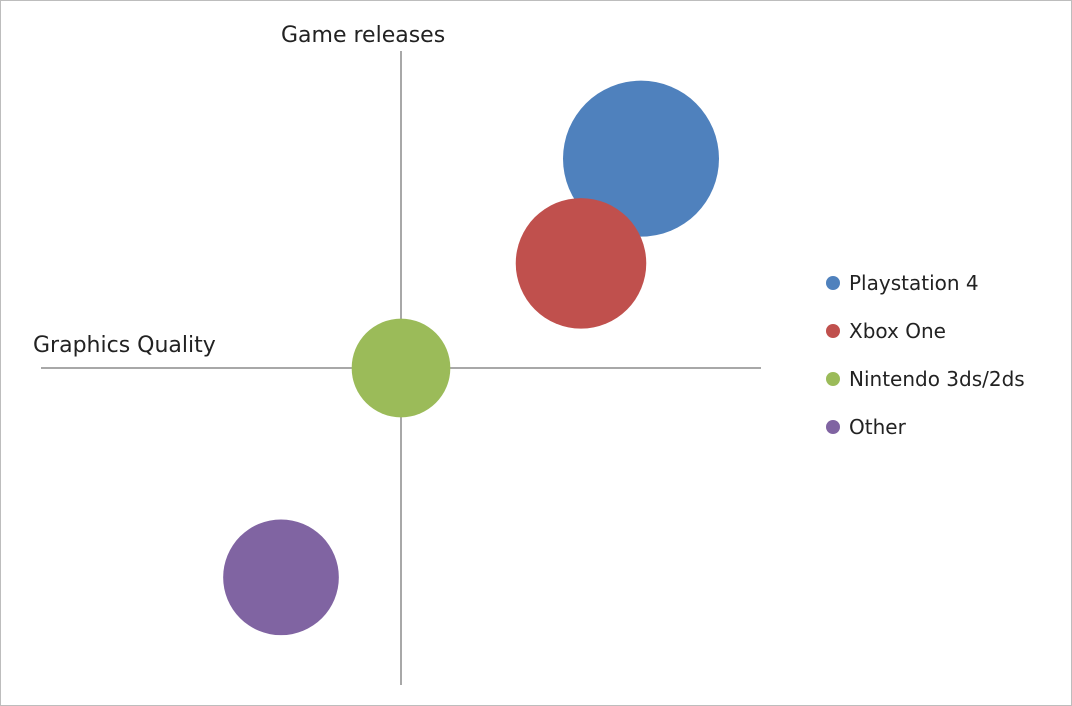 Image resolution: width=1072 pixels, height=706 pixels. I want to click on x-axis-title: Graphics Quality, so click(124, 345).